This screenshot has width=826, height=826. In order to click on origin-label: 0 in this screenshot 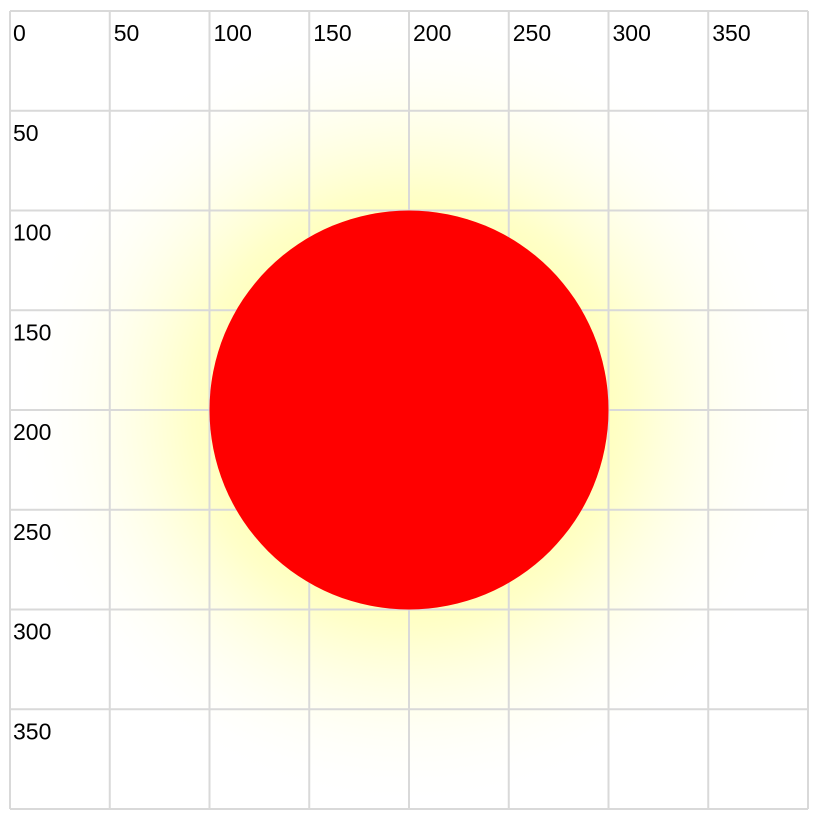, I will do `click(19, 33)`.